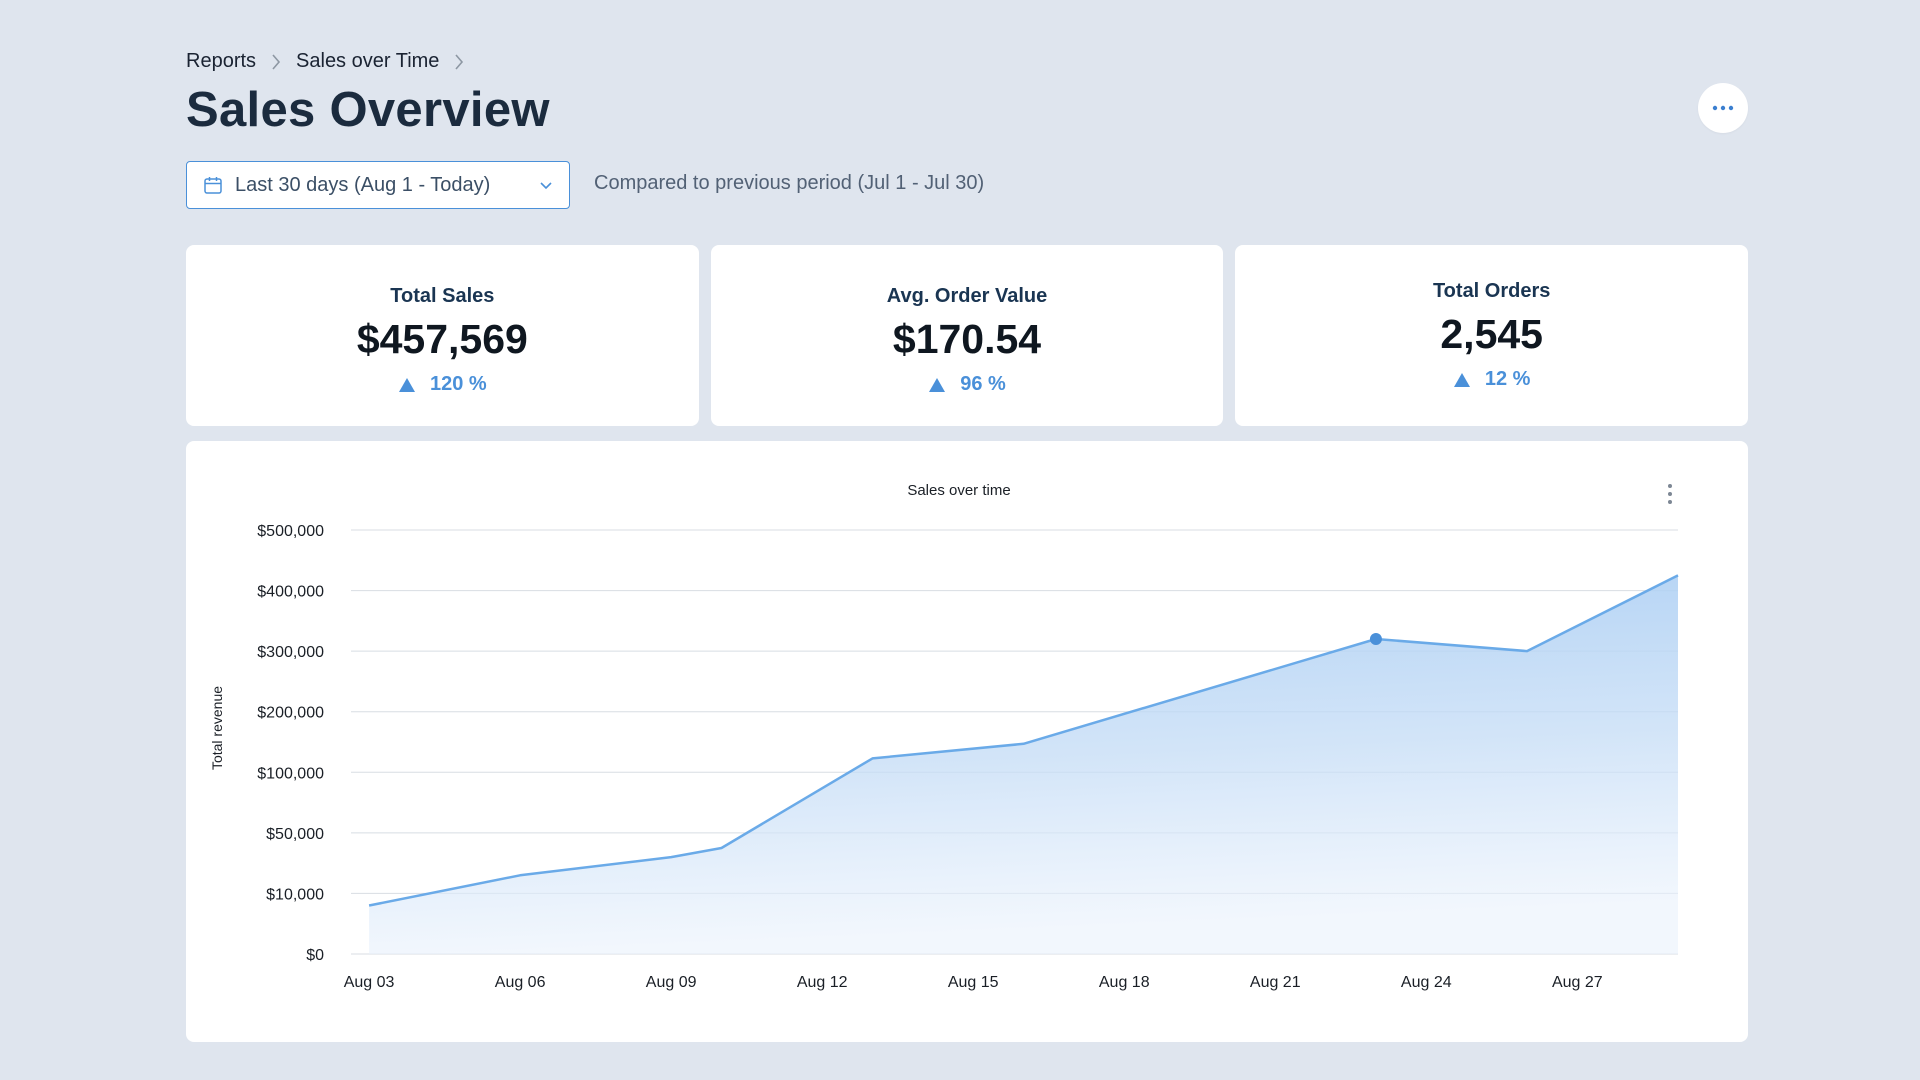  Describe the element at coordinates (822, 982) in the screenshot. I see `x-tick-label: Aug 12` at that location.